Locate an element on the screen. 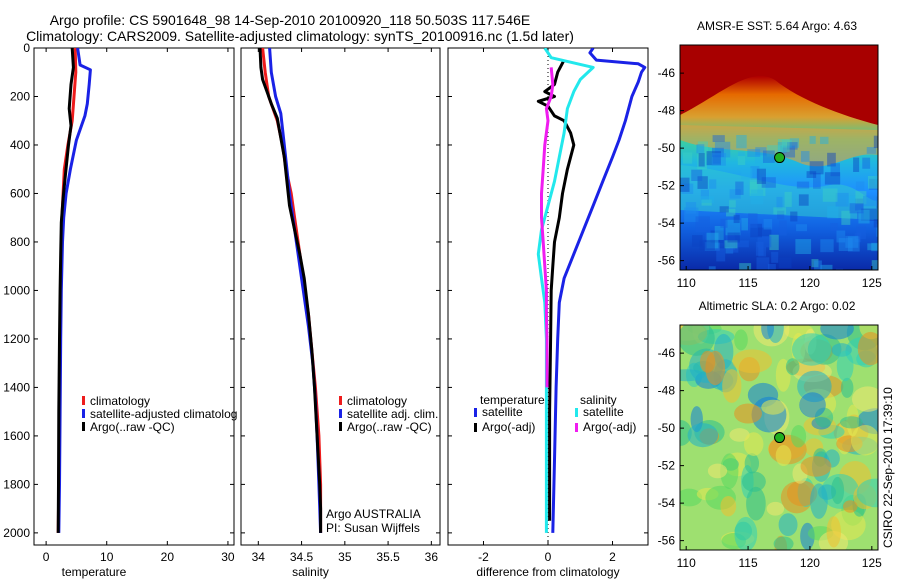 Image resolution: width=900 pixels, height=580 pixels. x-tick-label: 35 is located at coordinates (345, 557).